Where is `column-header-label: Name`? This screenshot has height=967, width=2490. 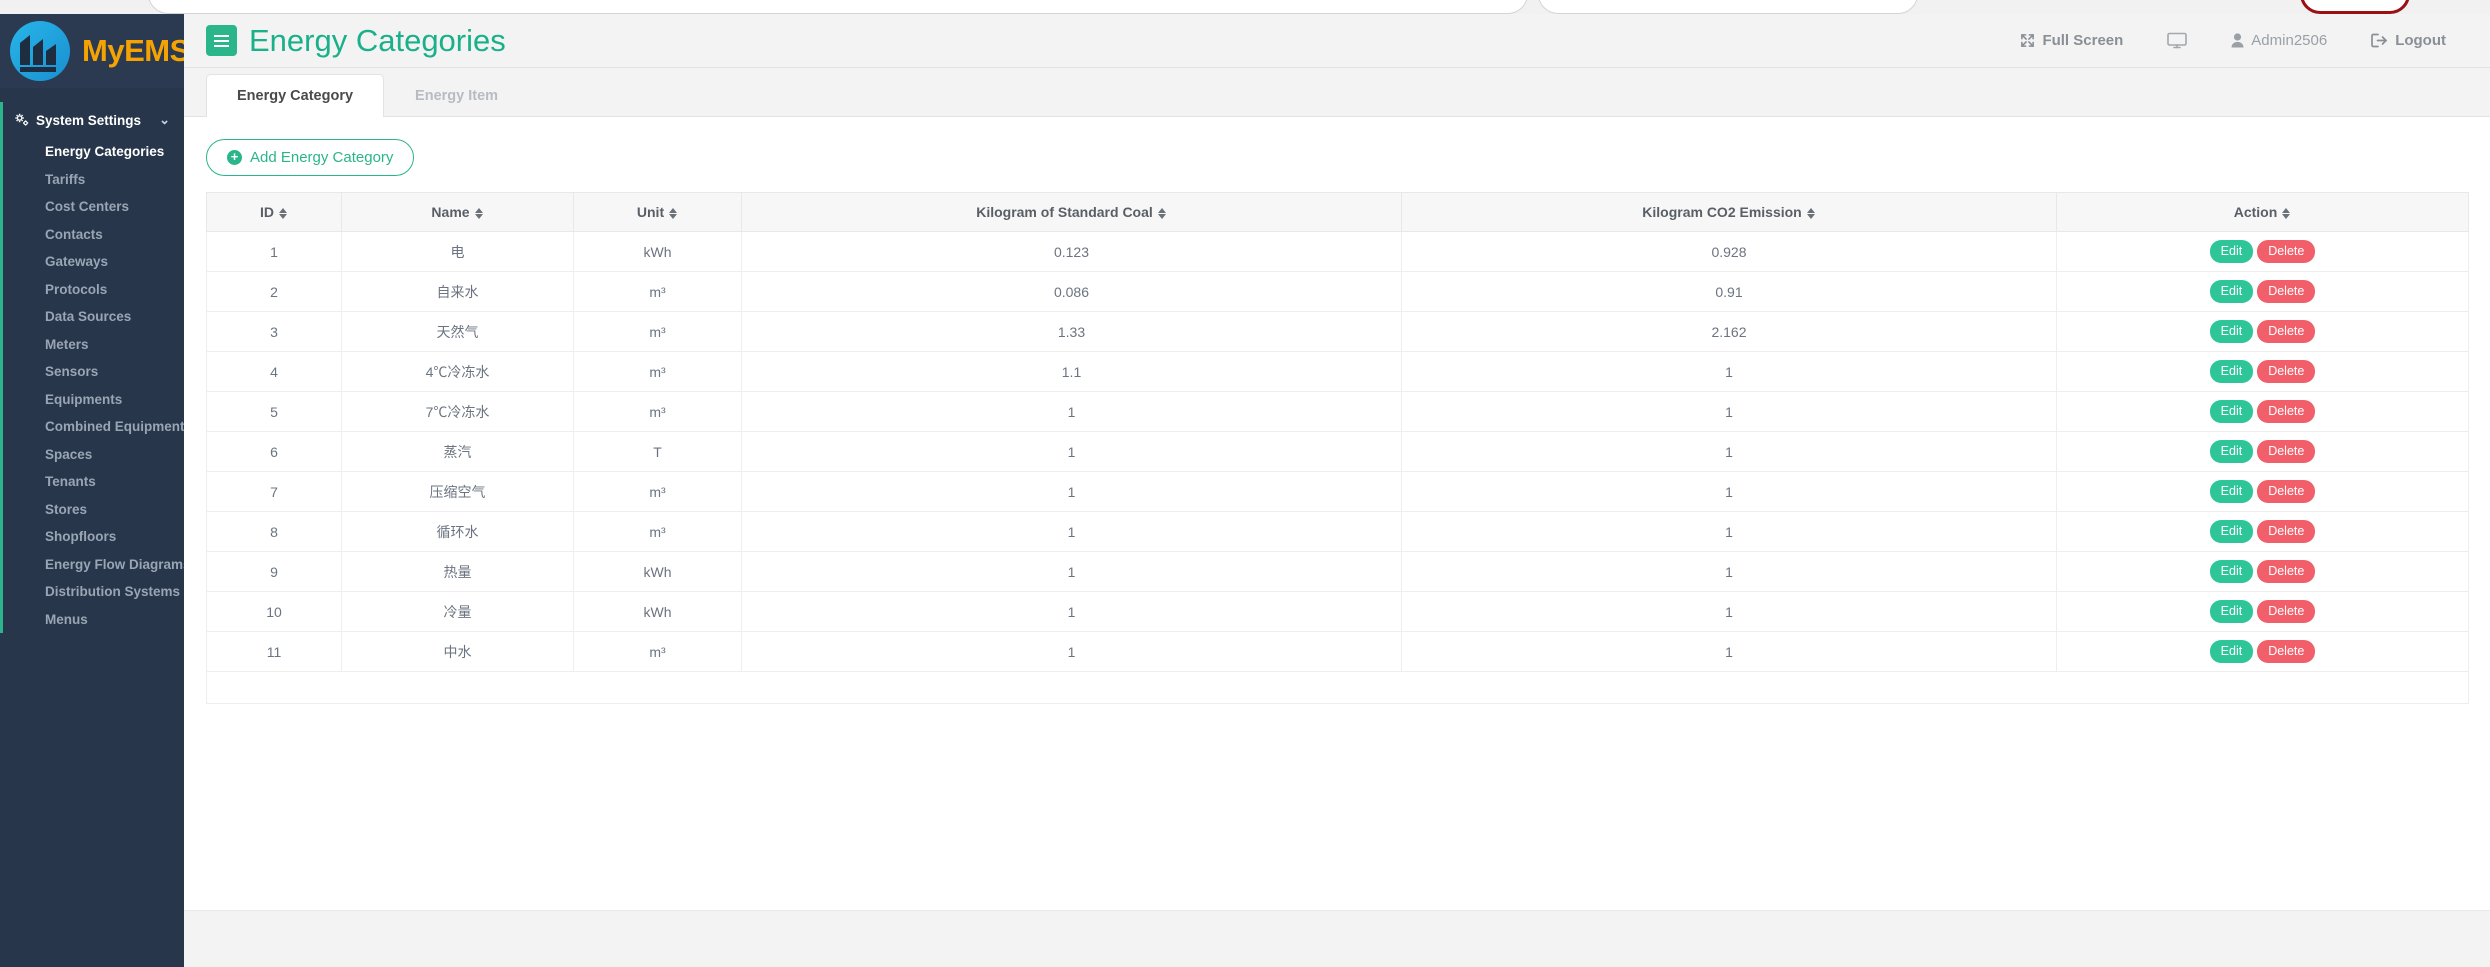 column-header-label: Name is located at coordinates (450, 212).